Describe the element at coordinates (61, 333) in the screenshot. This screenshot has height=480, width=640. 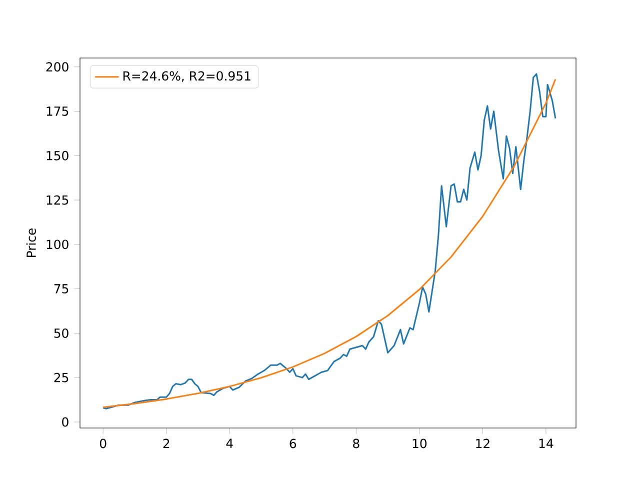
I see `y-tick-label: 50` at that location.